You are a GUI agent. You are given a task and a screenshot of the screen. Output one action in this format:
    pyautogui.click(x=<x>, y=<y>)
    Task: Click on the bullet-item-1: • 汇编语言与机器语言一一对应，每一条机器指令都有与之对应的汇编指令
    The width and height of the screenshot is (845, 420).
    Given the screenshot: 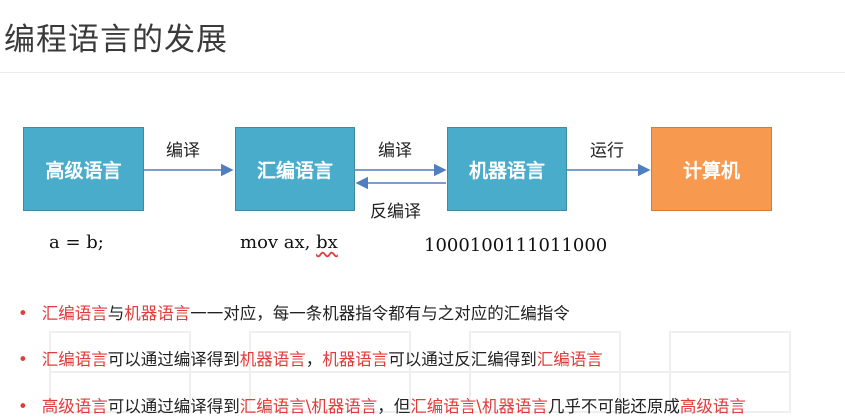 What is the action you would take?
    pyautogui.click(x=294, y=312)
    